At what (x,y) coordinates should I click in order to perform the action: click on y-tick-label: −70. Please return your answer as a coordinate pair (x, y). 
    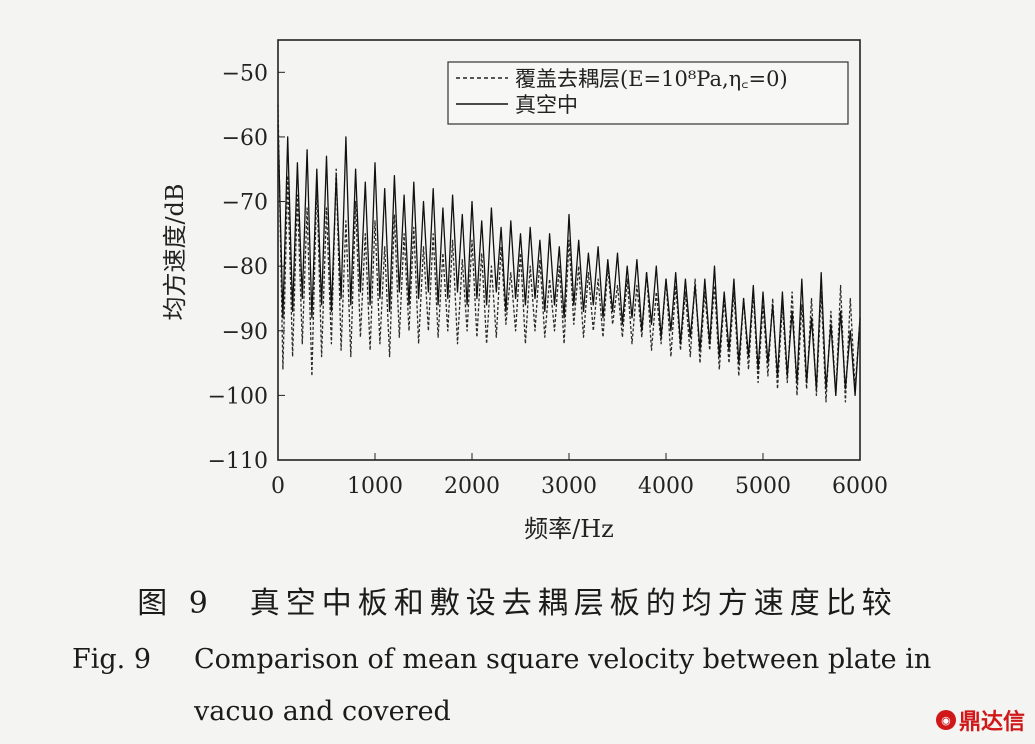
    Looking at the image, I should click on (245, 203).